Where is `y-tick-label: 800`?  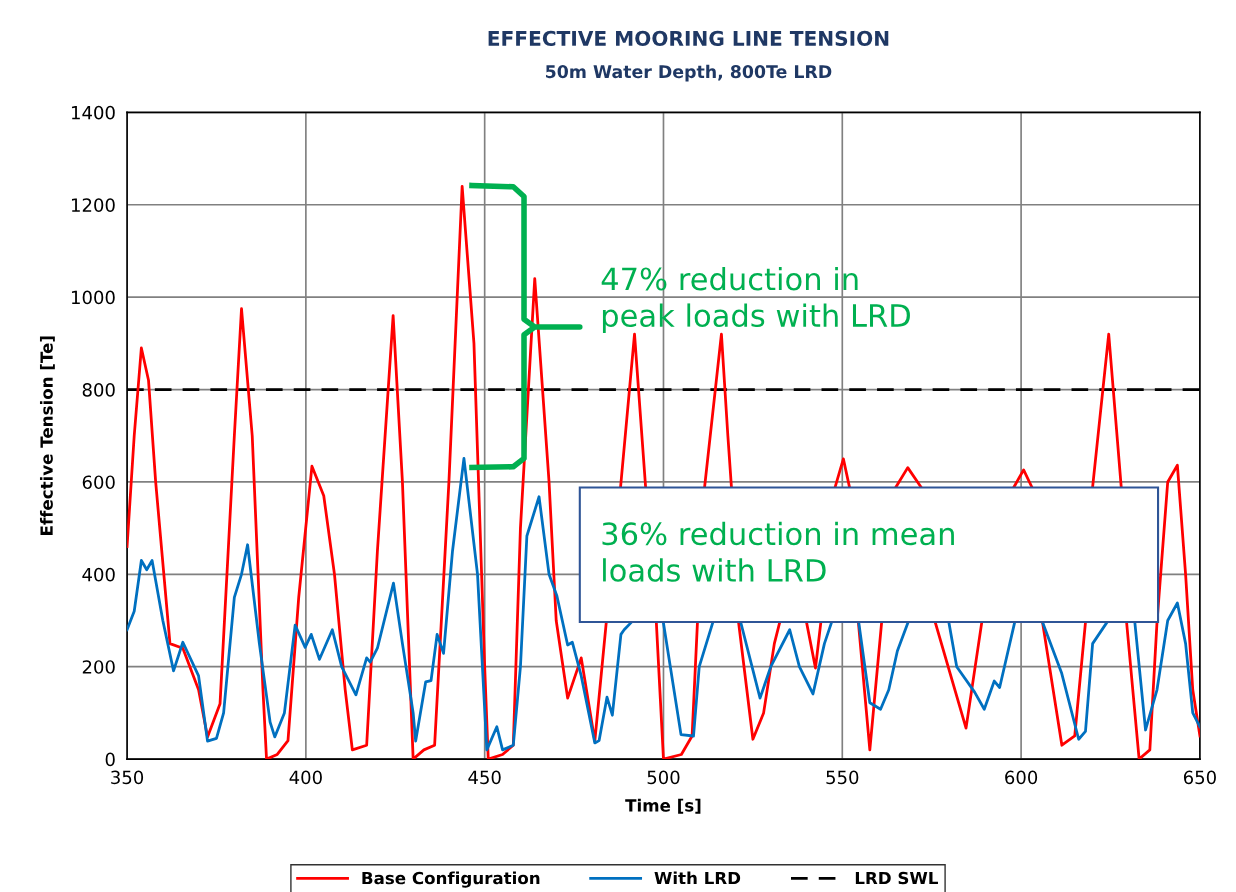
y-tick-label: 800 is located at coordinates (98, 390).